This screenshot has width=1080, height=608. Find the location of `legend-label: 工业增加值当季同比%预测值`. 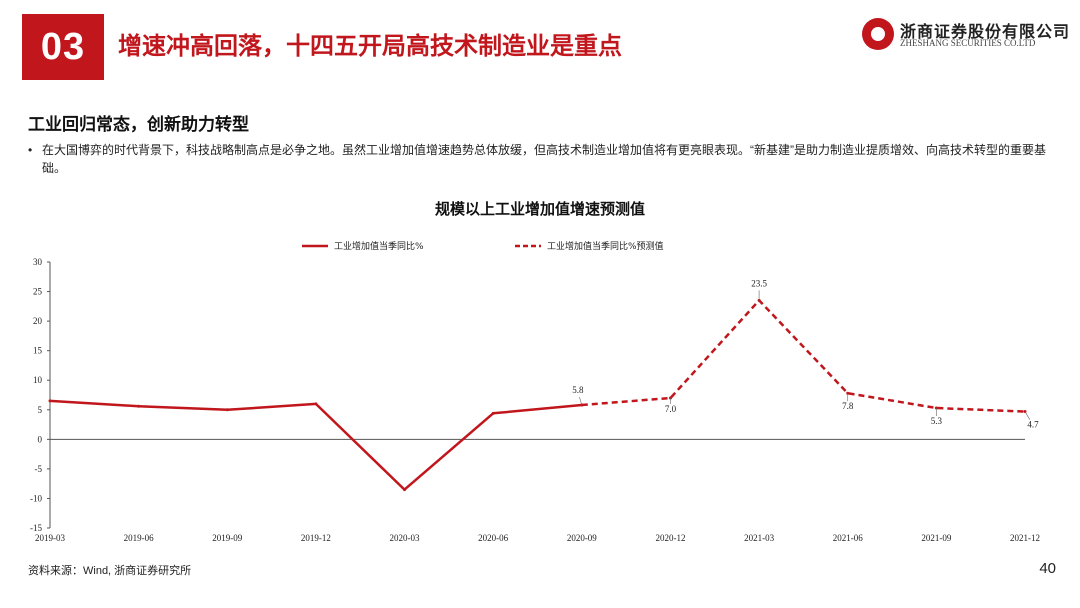

legend-label: 工业增加值当季同比%预测值 is located at coordinates (605, 246).